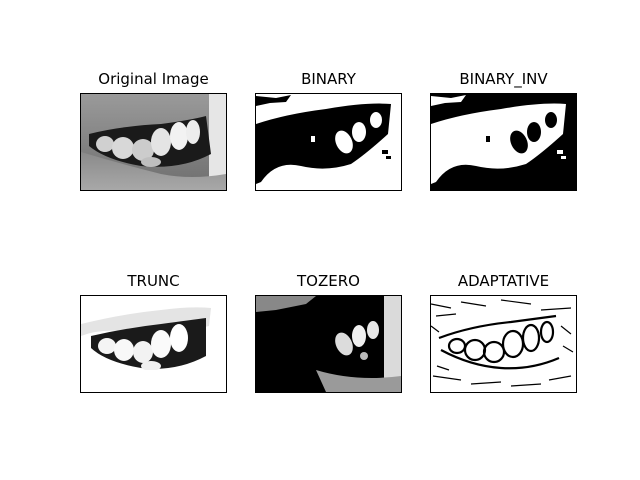  I want to click on tozero-threshold-image, so click(328, 344).